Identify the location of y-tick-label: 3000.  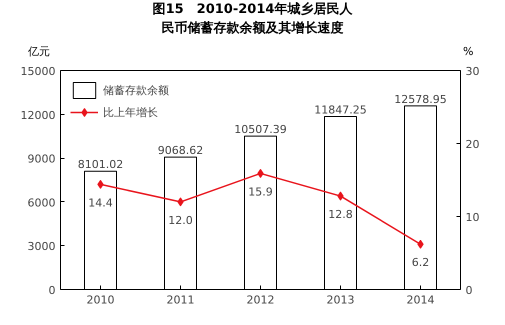
(42, 247).